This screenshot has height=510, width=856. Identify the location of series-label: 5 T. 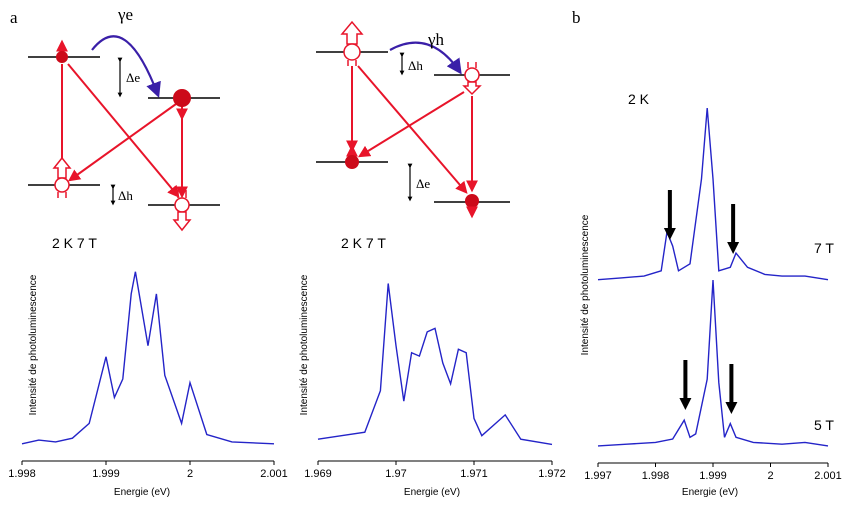
(824, 425).